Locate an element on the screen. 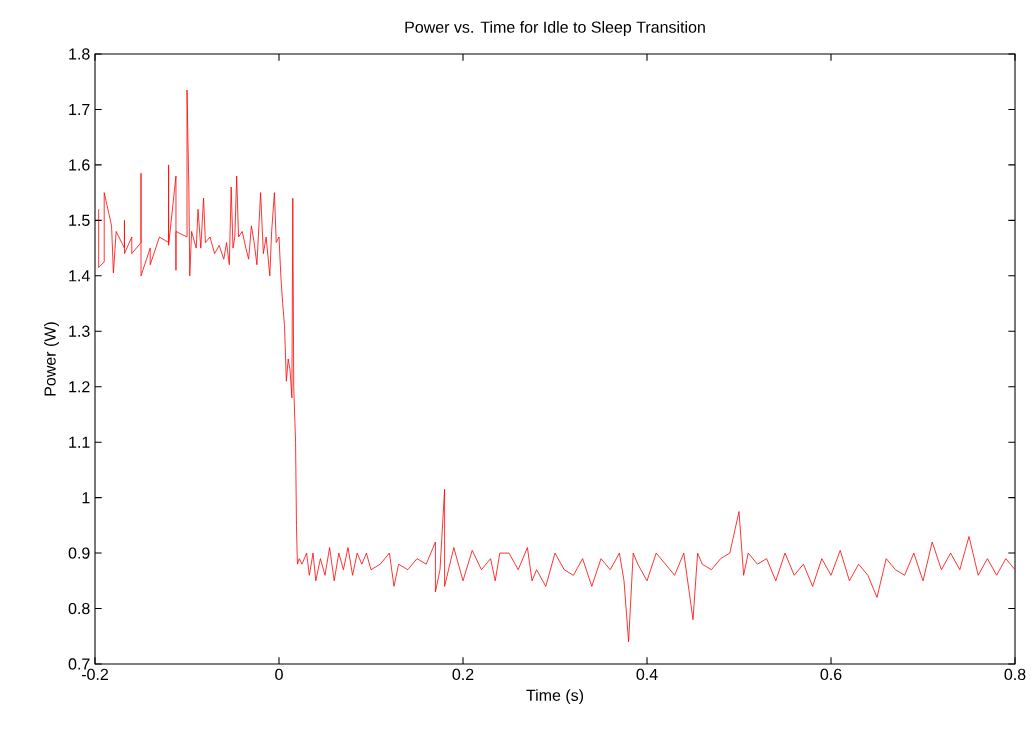 This screenshot has height=733, width=1035. x-axis-title: Time (s) is located at coordinates (555, 697).